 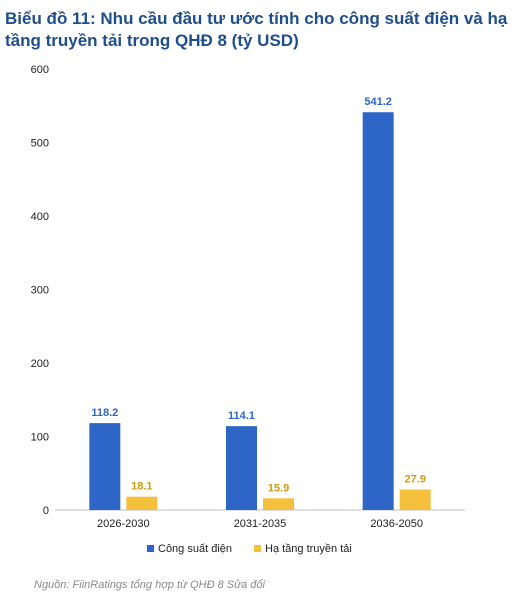 What do you see at coordinates (40, 144) in the screenshot?
I see `y-tick-label: 500` at bounding box center [40, 144].